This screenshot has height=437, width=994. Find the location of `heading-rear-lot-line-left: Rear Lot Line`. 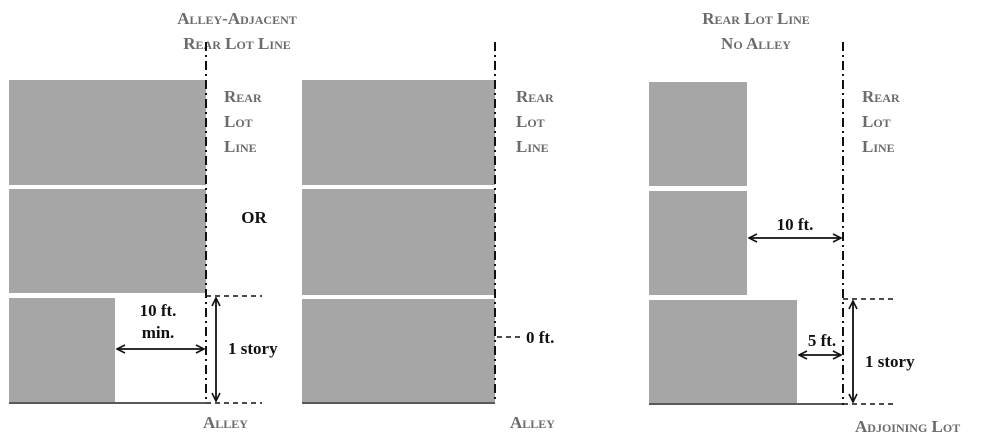

heading-rear-lot-line-left: Rear Lot Line is located at coordinates (236, 43).